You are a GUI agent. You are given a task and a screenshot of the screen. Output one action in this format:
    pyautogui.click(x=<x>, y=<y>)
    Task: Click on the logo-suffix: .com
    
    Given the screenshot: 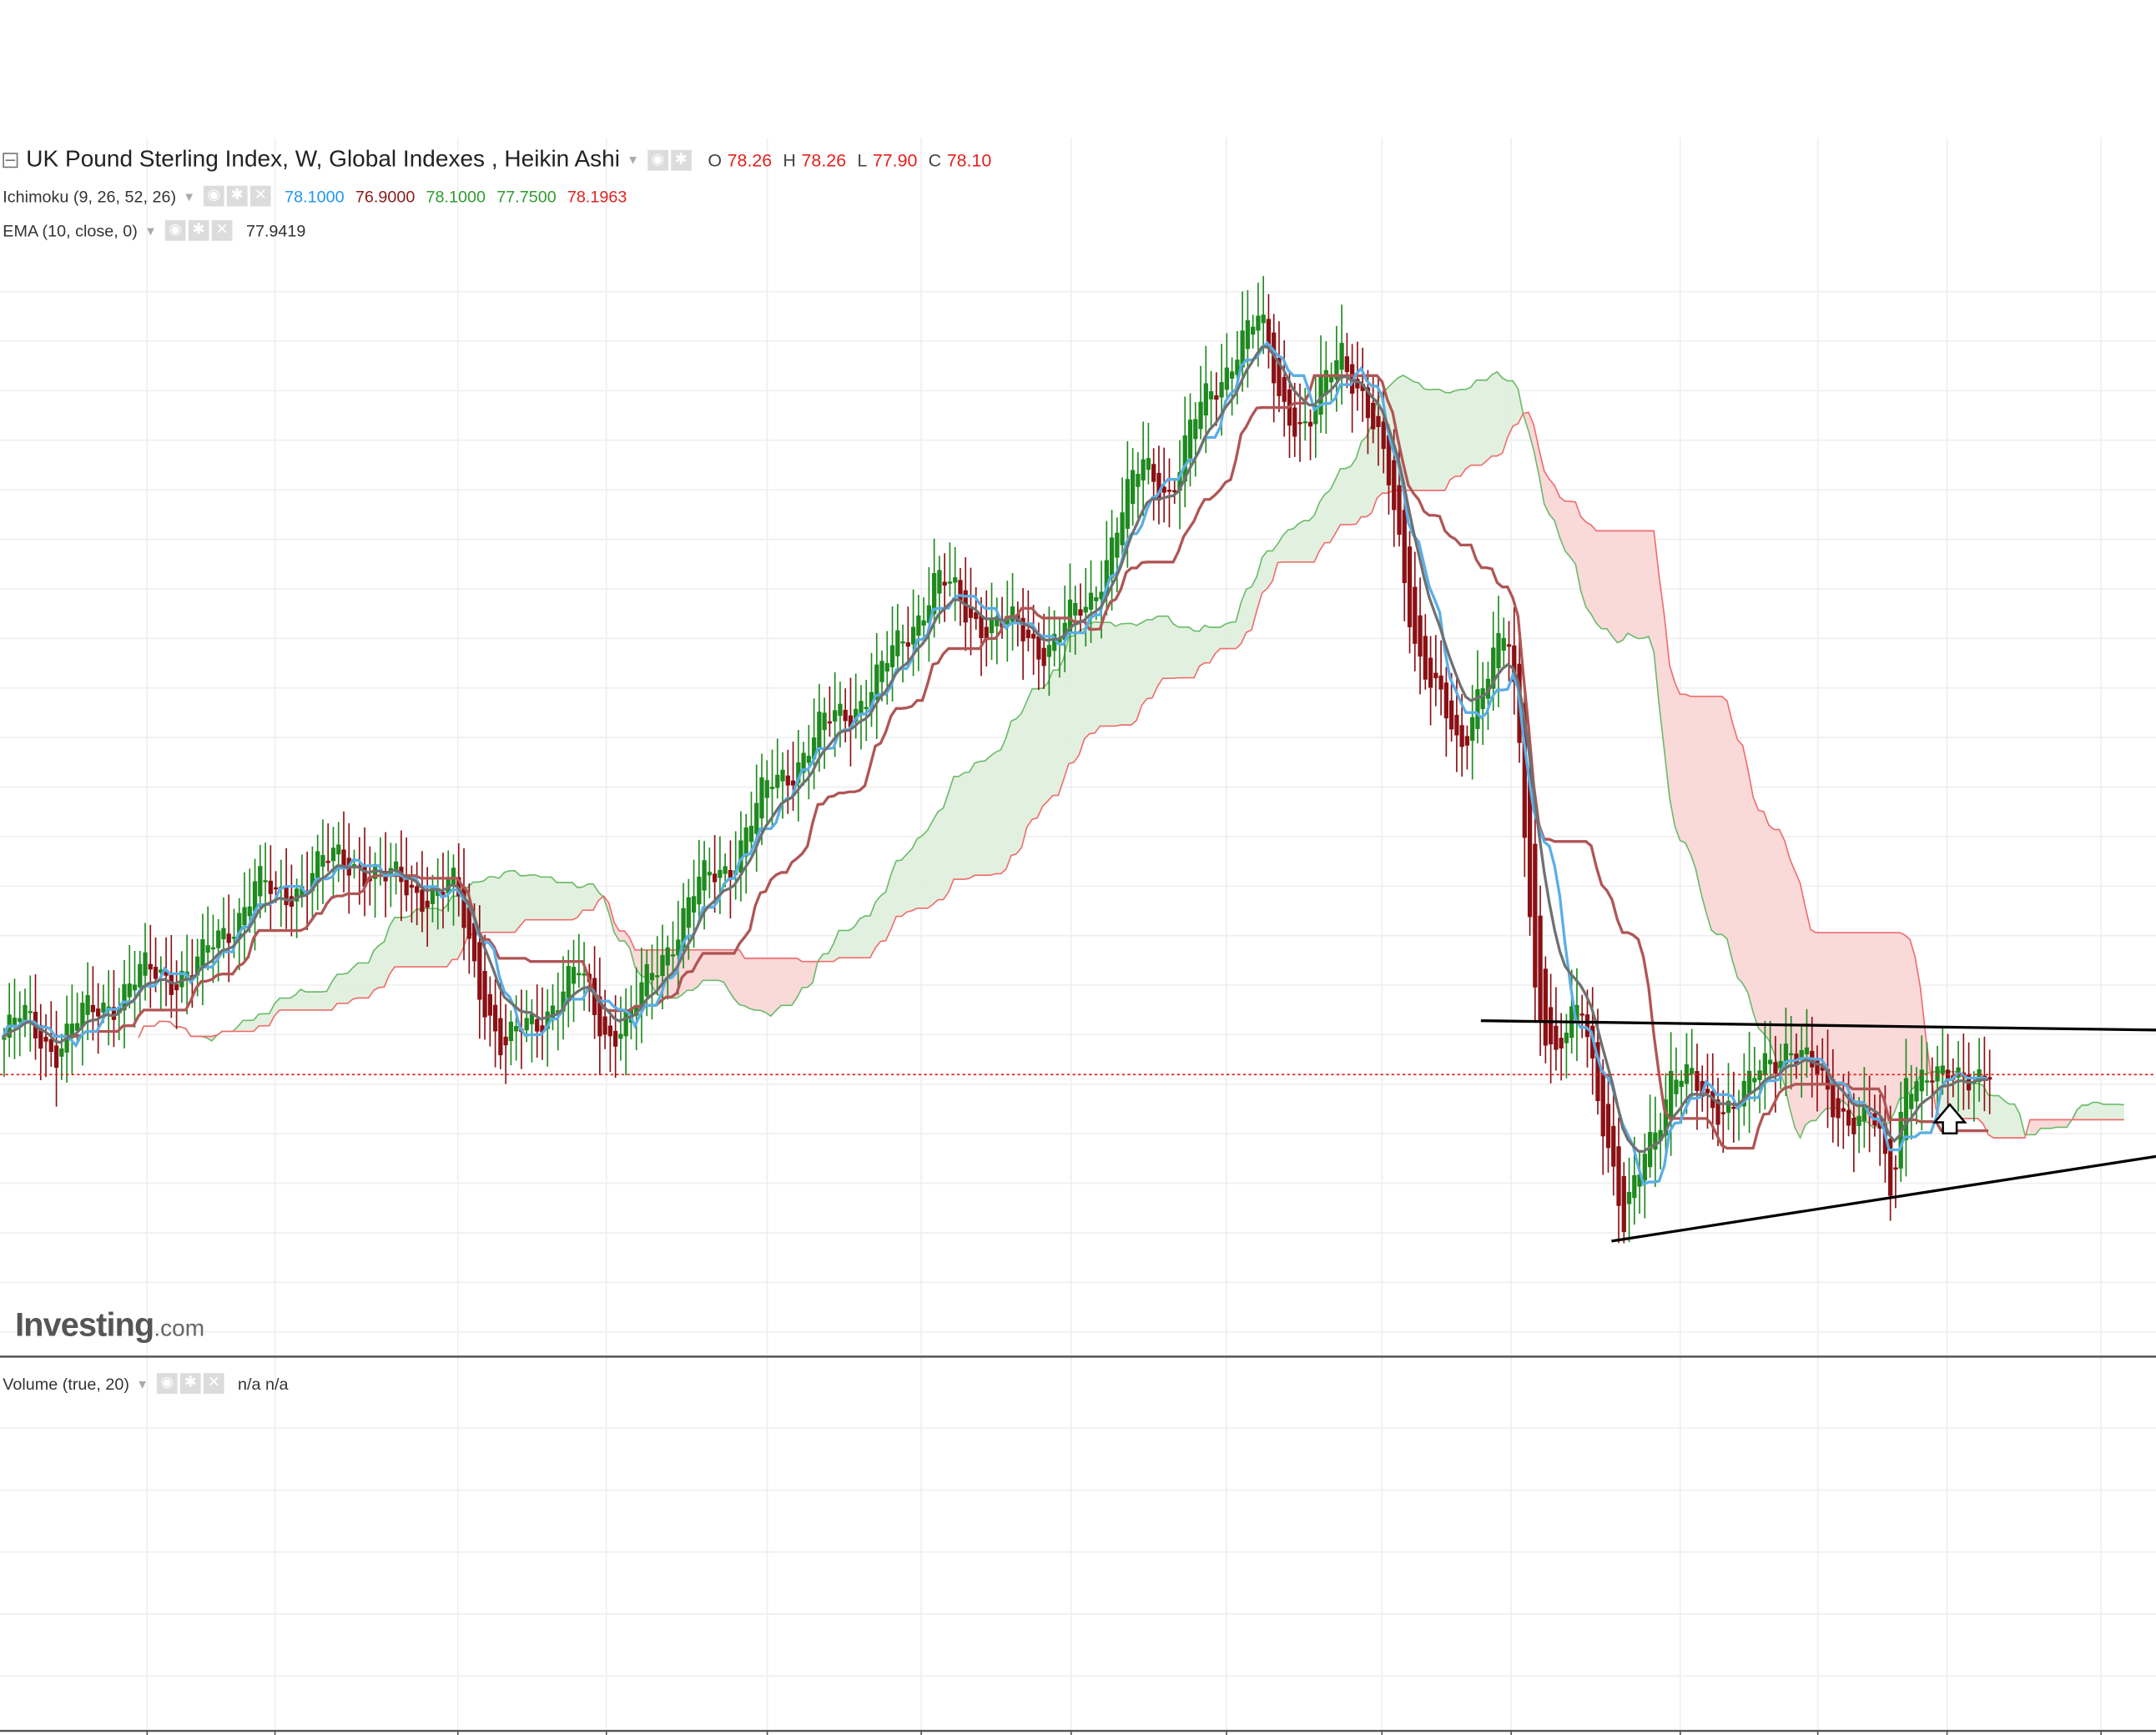 What is the action you would take?
    pyautogui.click(x=179, y=1328)
    